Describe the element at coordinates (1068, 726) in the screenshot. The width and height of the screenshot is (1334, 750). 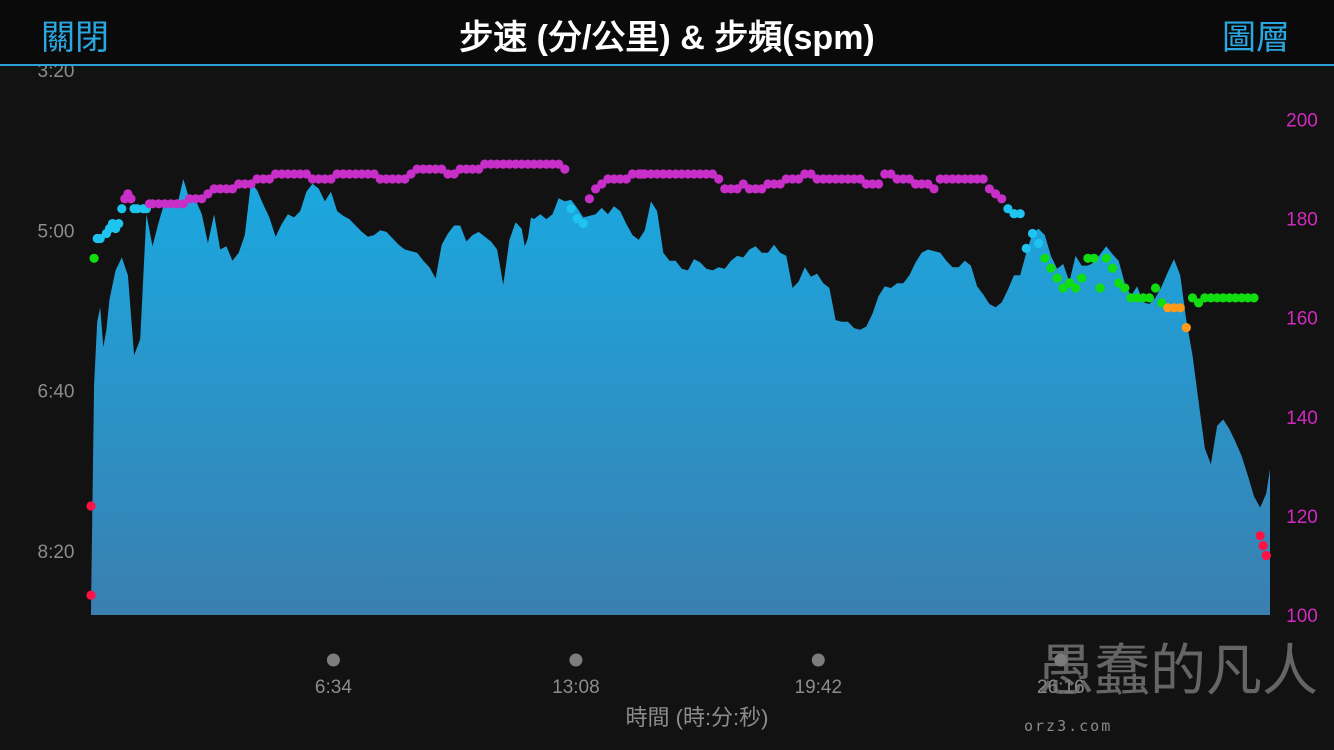
I see `watermark-url: orz3.com` at that location.